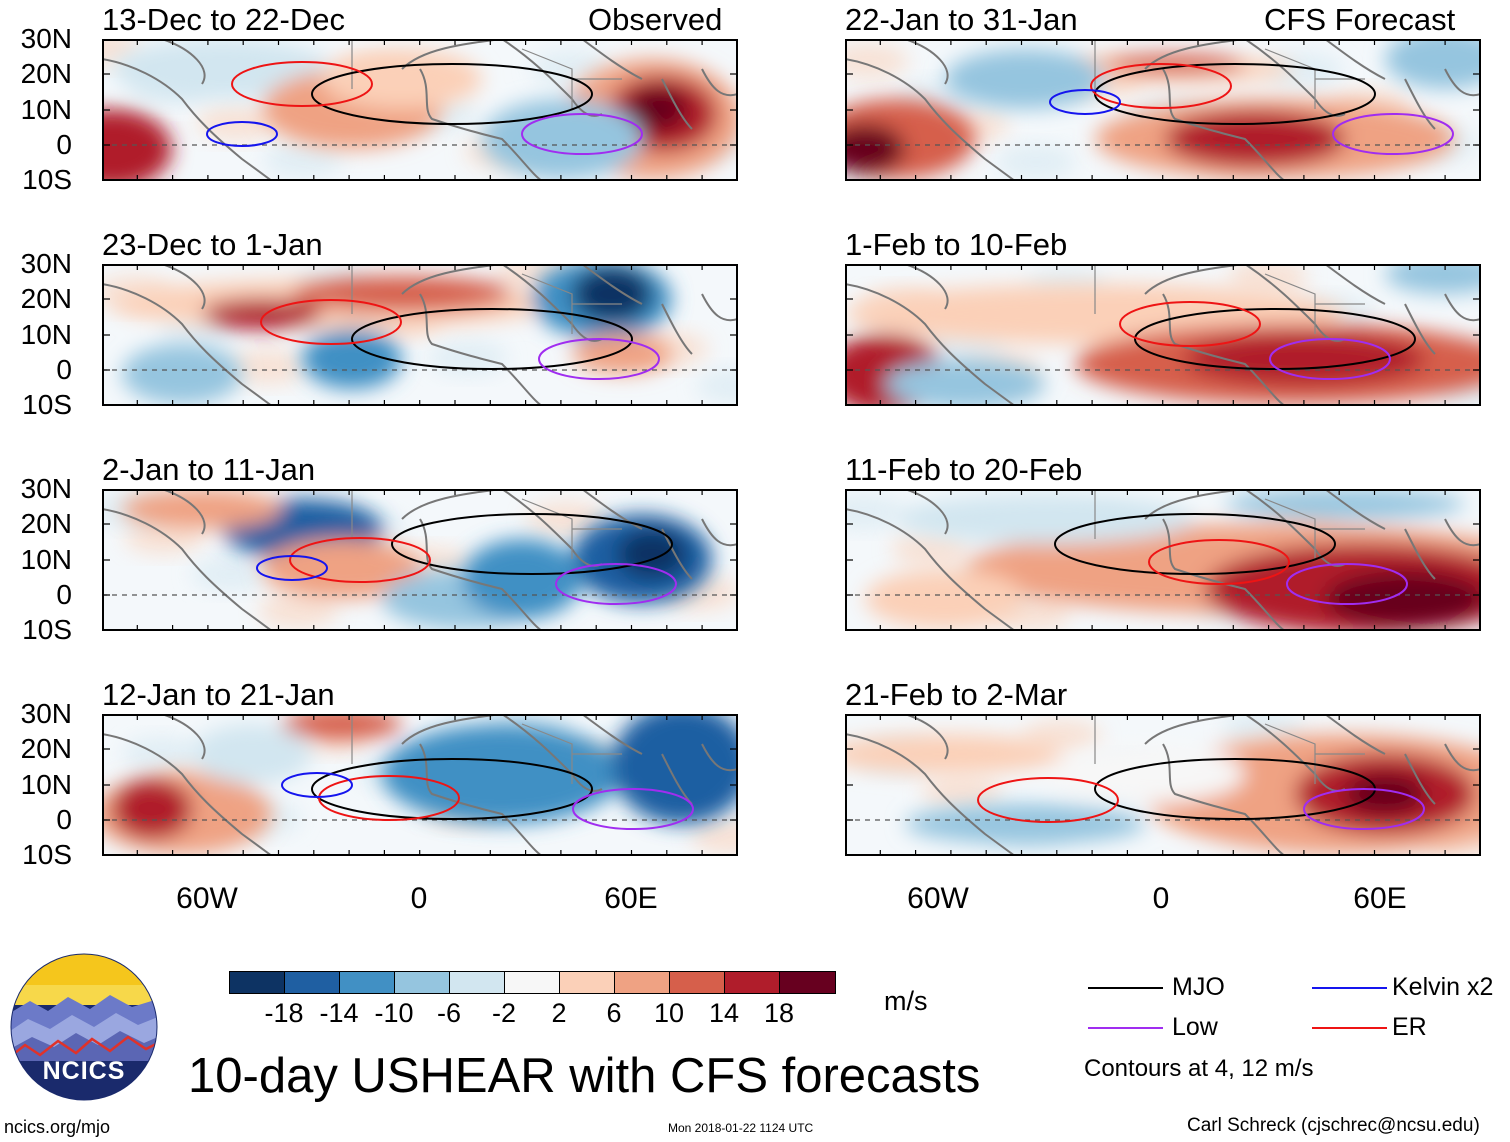 This screenshot has height=1142, width=1510. I want to click on panel-title-7: 11-Feb to 20-Feb, so click(964, 469).